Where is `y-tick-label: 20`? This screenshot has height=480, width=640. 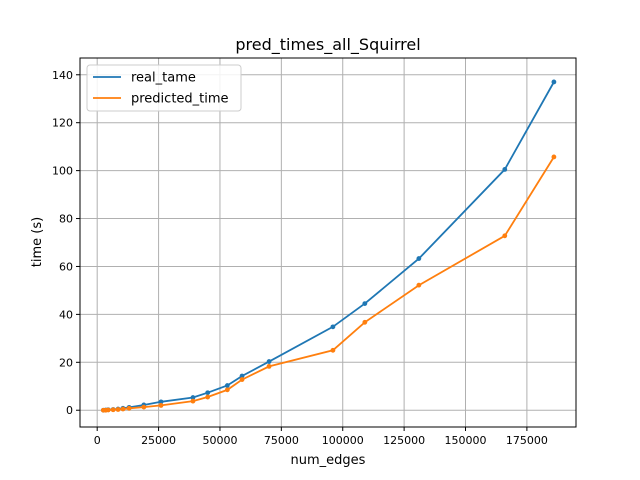 y-tick-label: 20 is located at coordinates (66, 362).